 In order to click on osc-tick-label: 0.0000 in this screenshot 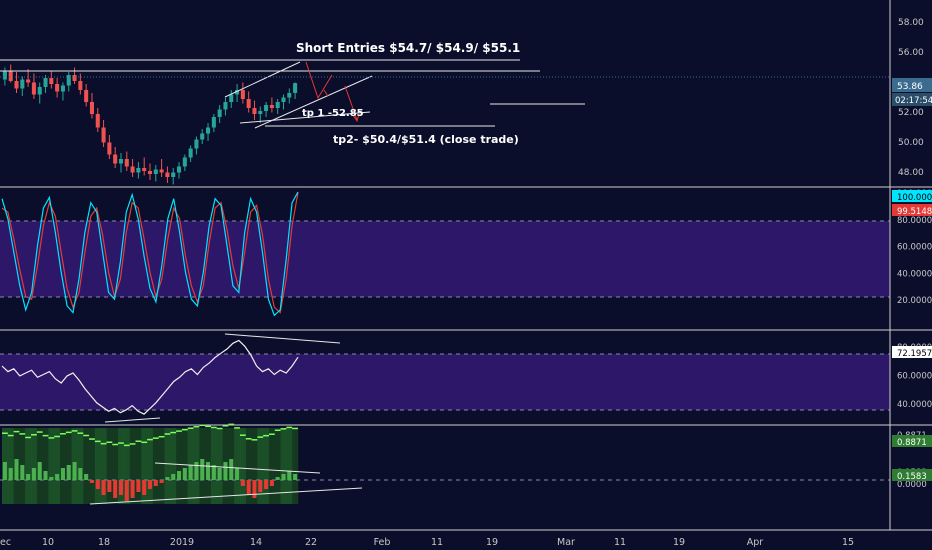, I will do `click(912, 485)`.